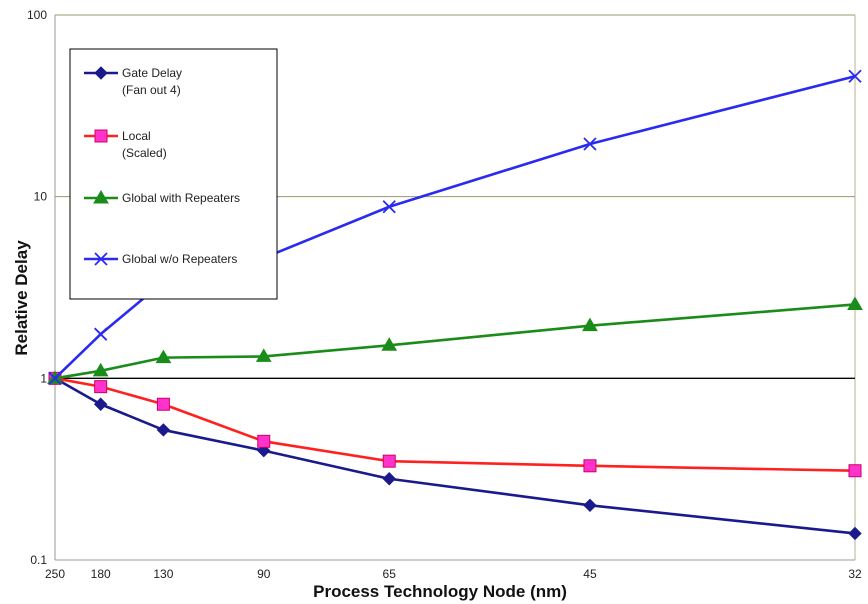  Describe the element at coordinates (264, 574) in the screenshot. I see `x-tick-label: 90` at that location.